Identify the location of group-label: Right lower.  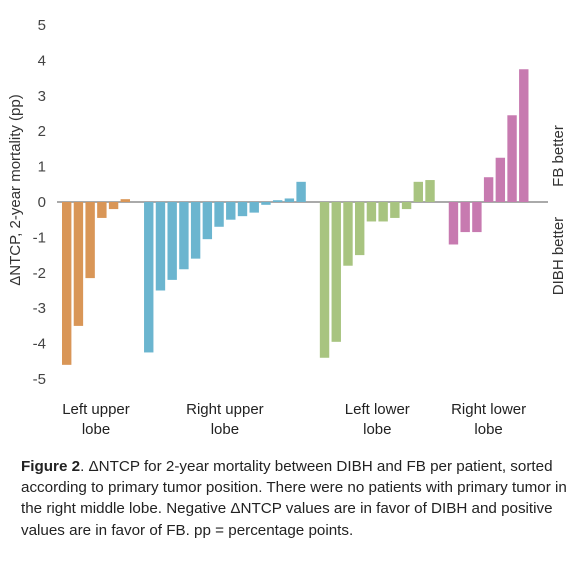
(488, 409).